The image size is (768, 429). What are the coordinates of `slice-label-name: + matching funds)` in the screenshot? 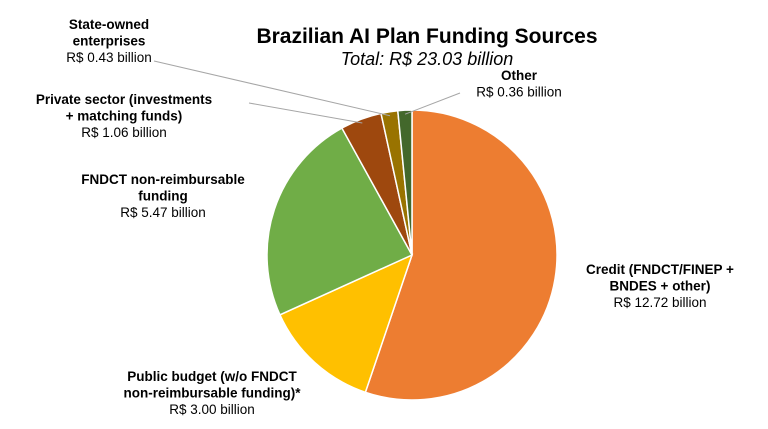 It's located at (124, 116).